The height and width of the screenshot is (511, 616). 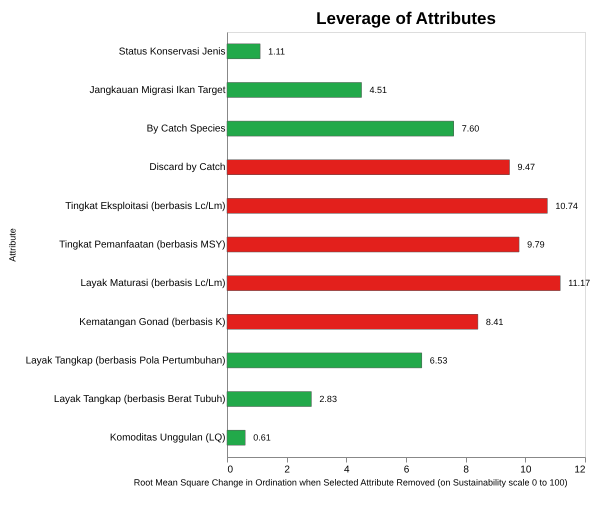 I want to click on y-tick-label: Tingkat Pemanfaatan (berbasis MSY), so click(x=142, y=245).